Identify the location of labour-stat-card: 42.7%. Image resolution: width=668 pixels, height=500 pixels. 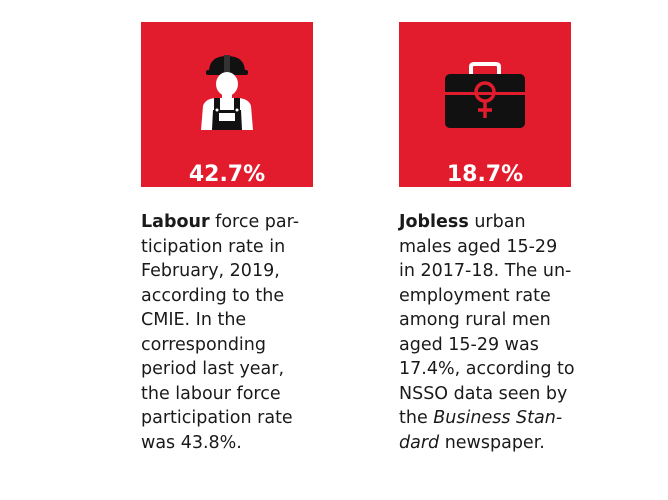
(227, 104).